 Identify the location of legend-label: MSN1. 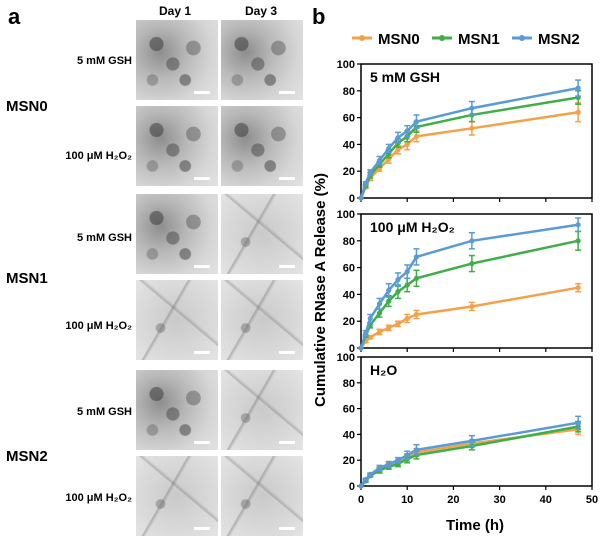
(479, 39).